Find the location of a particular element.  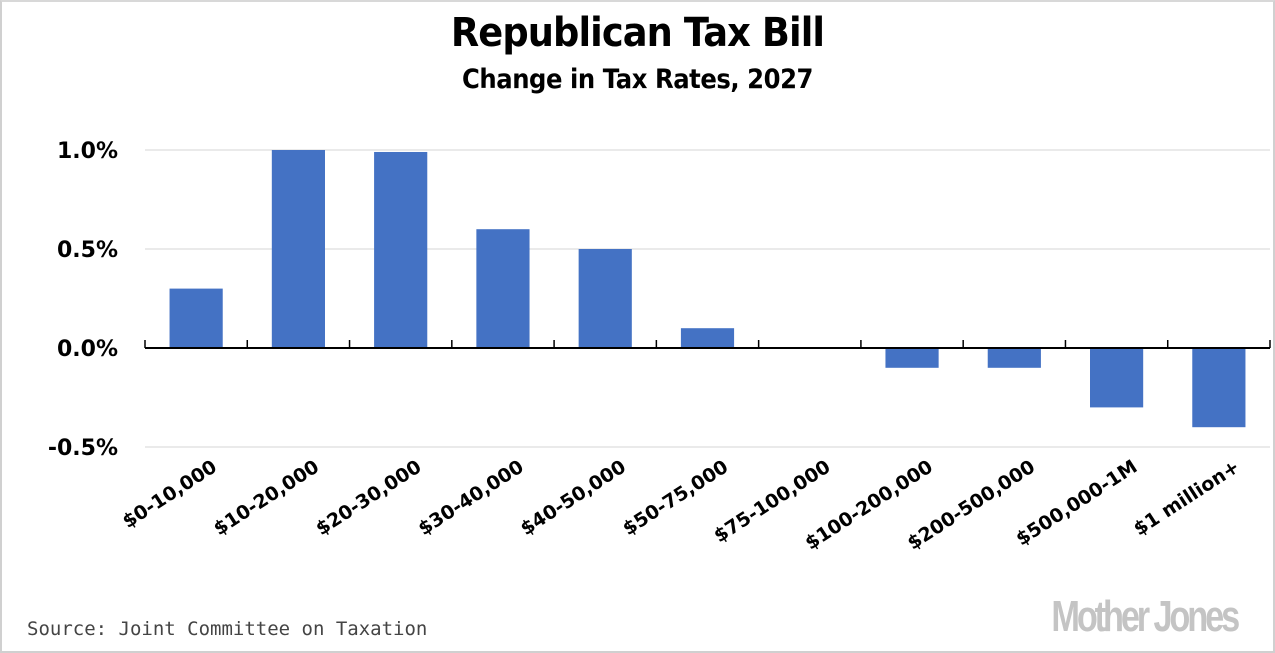

mother-jones-logo: Mother Jones is located at coordinates (1145, 616).